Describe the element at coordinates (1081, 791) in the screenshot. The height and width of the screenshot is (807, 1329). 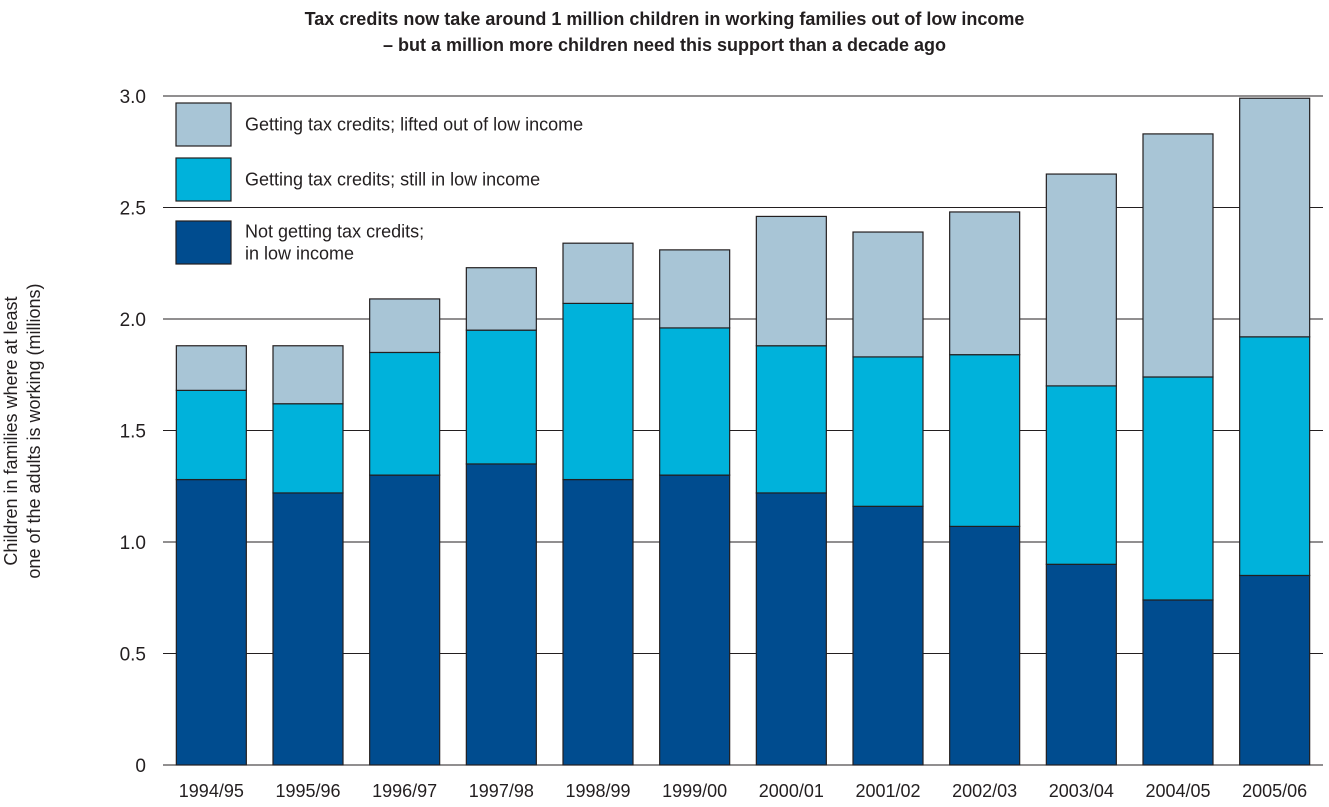
I see `x-tick-label: 2003/04` at that location.